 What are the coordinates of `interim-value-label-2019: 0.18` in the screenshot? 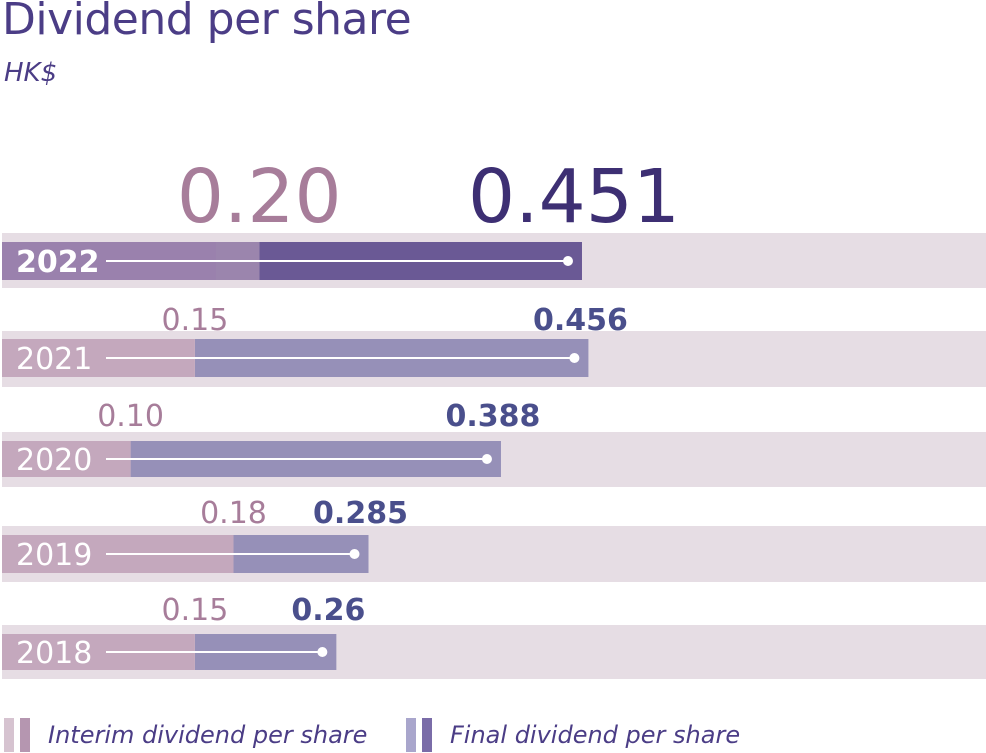 It's located at (233, 513).